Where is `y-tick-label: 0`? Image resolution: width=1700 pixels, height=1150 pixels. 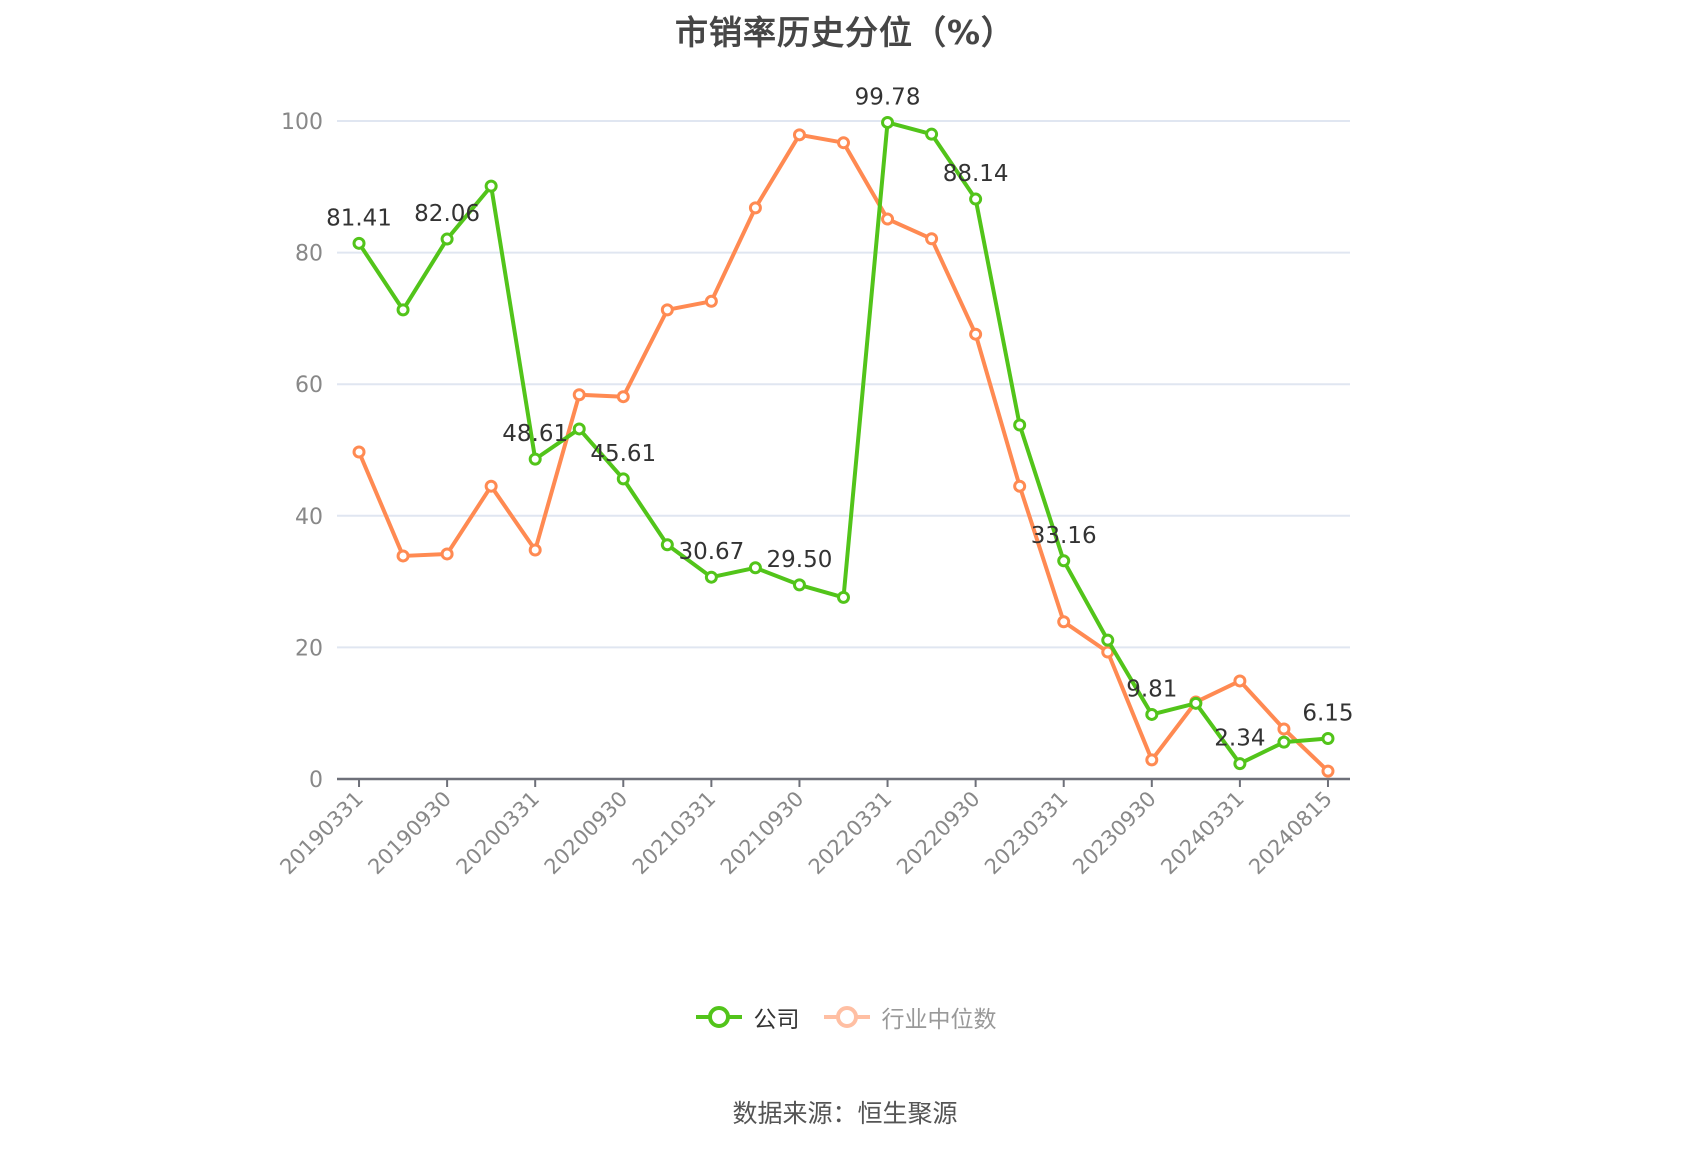
y-tick-label: 0 is located at coordinates (316, 780).